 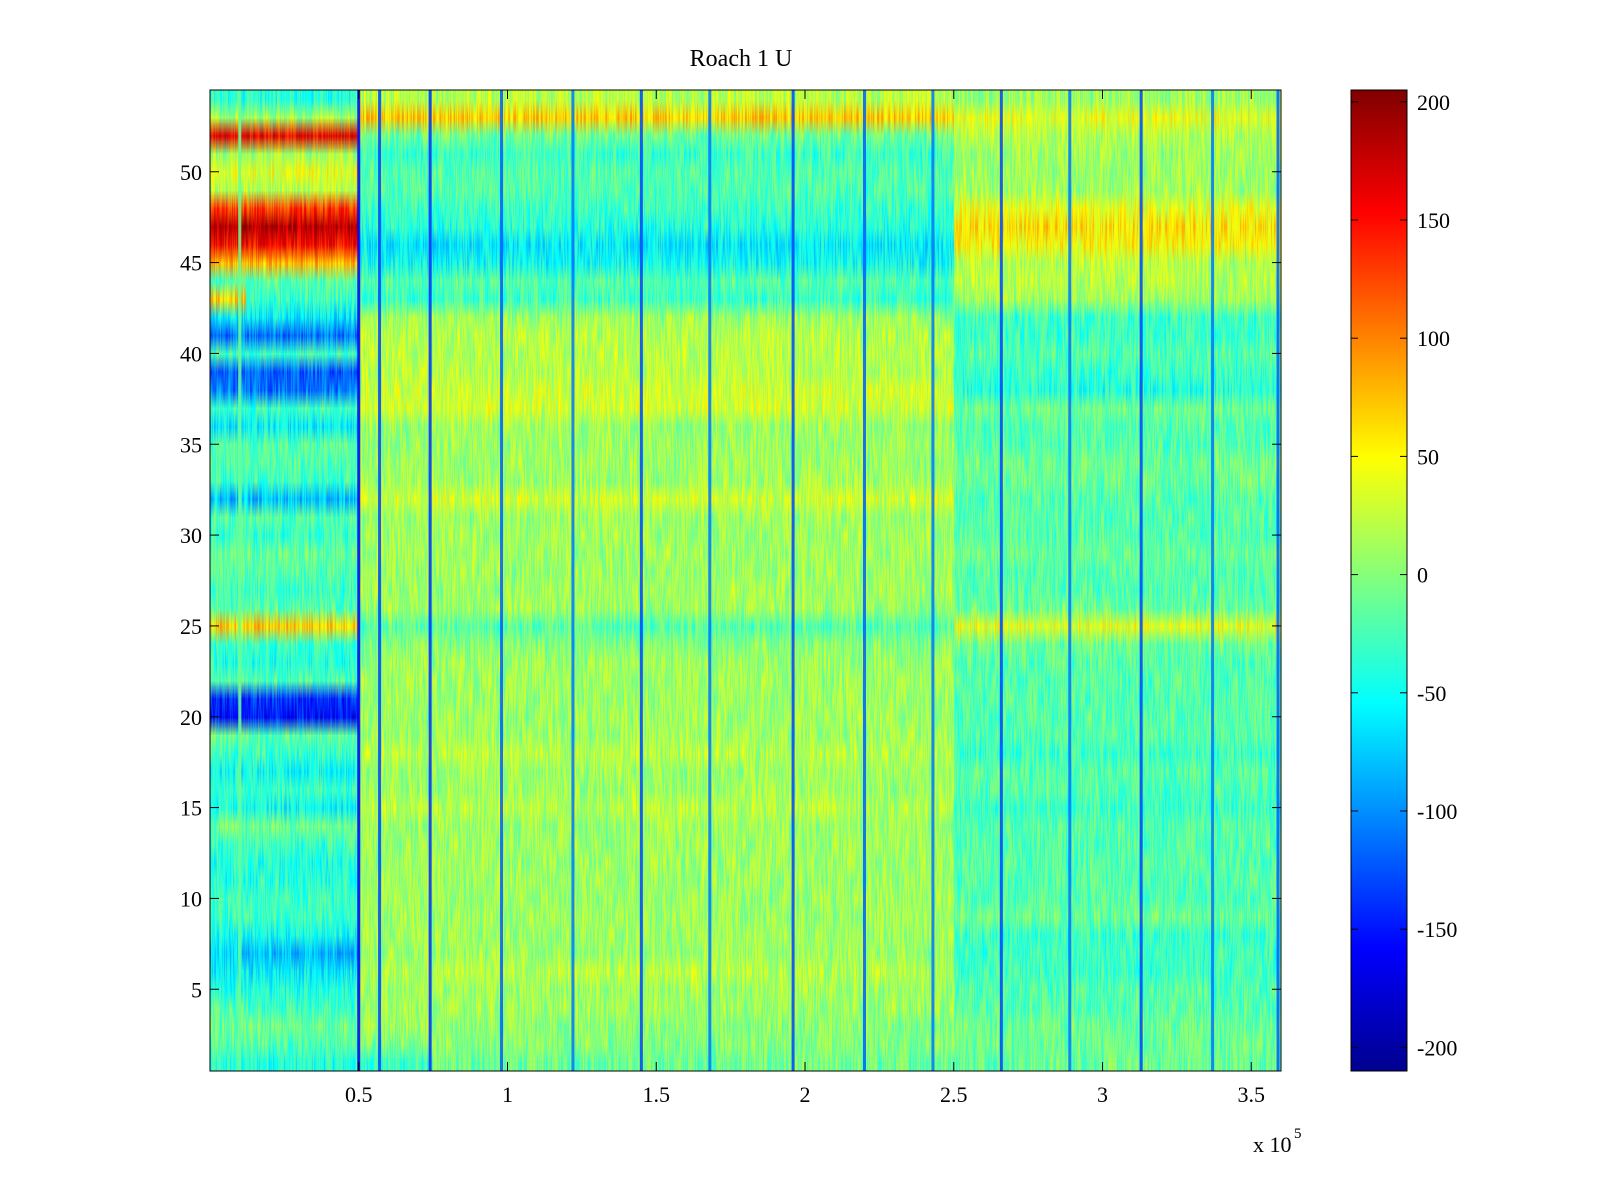 What do you see at coordinates (1437, 1047) in the screenshot?
I see `colorbar-tick-label-8: -200` at bounding box center [1437, 1047].